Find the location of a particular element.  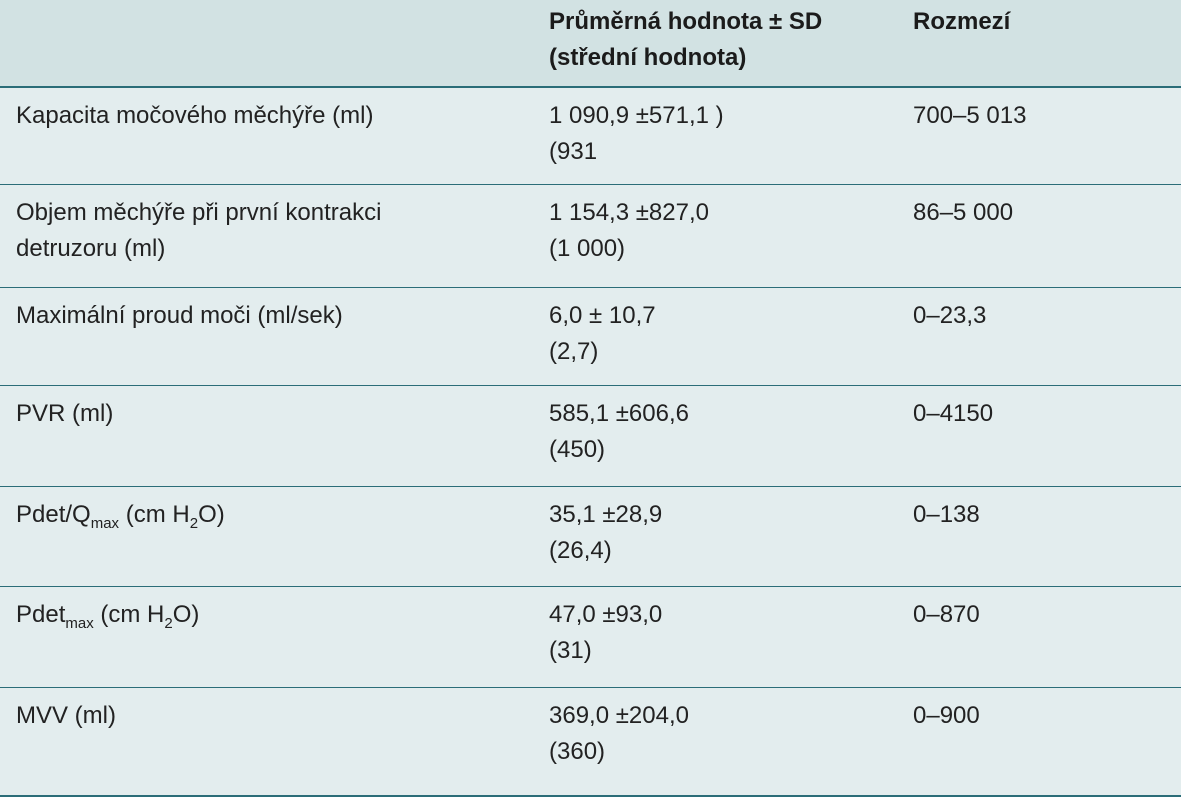

row-parameter: Pdetmax (cm H2O) is located at coordinates (107, 615).